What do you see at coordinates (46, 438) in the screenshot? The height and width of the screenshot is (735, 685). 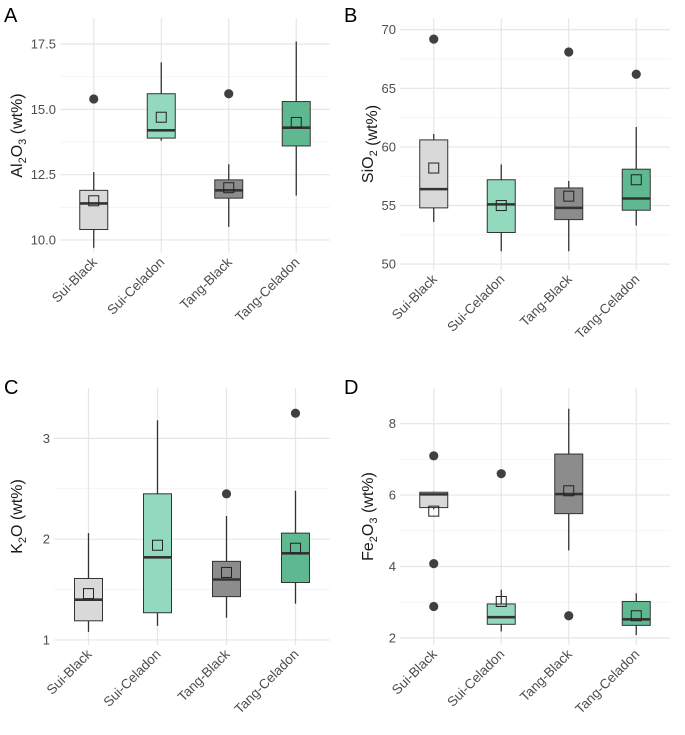 I see `y-tick-label: 3` at bounding box center [46, 438].